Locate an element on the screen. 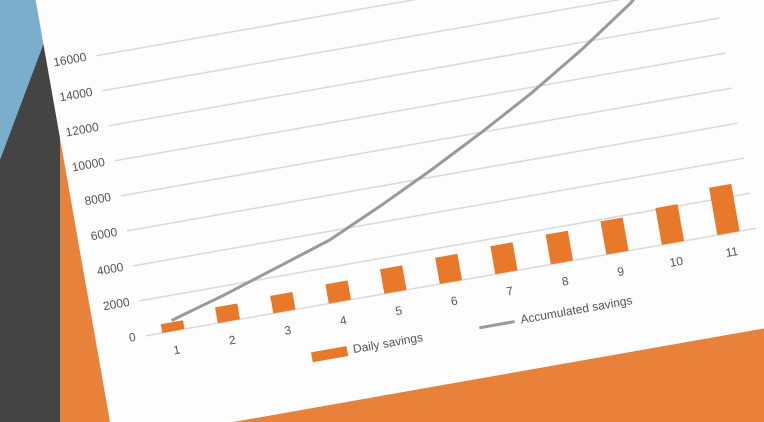  y-tick-label: 12000 is located at coordinates (83, 130).